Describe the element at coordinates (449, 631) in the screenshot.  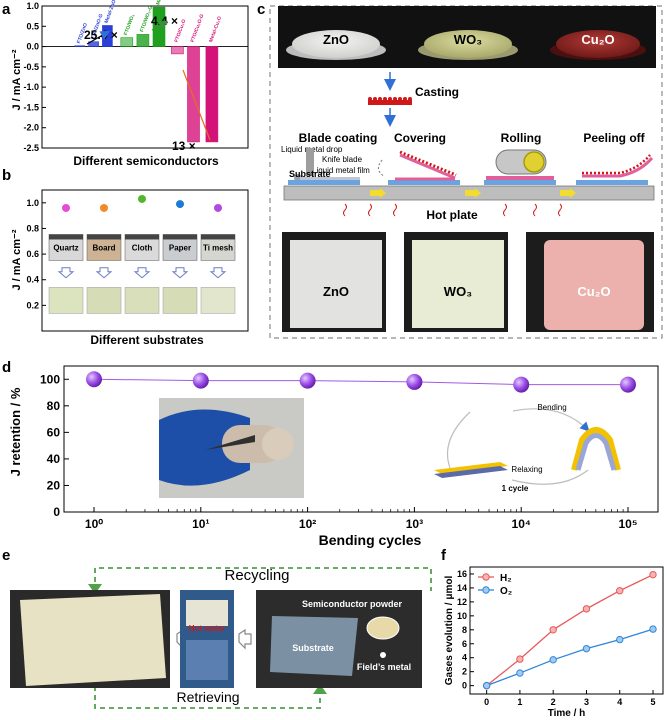
I see `panel-f-ylabel: Gases evolution / μmol` at that location.